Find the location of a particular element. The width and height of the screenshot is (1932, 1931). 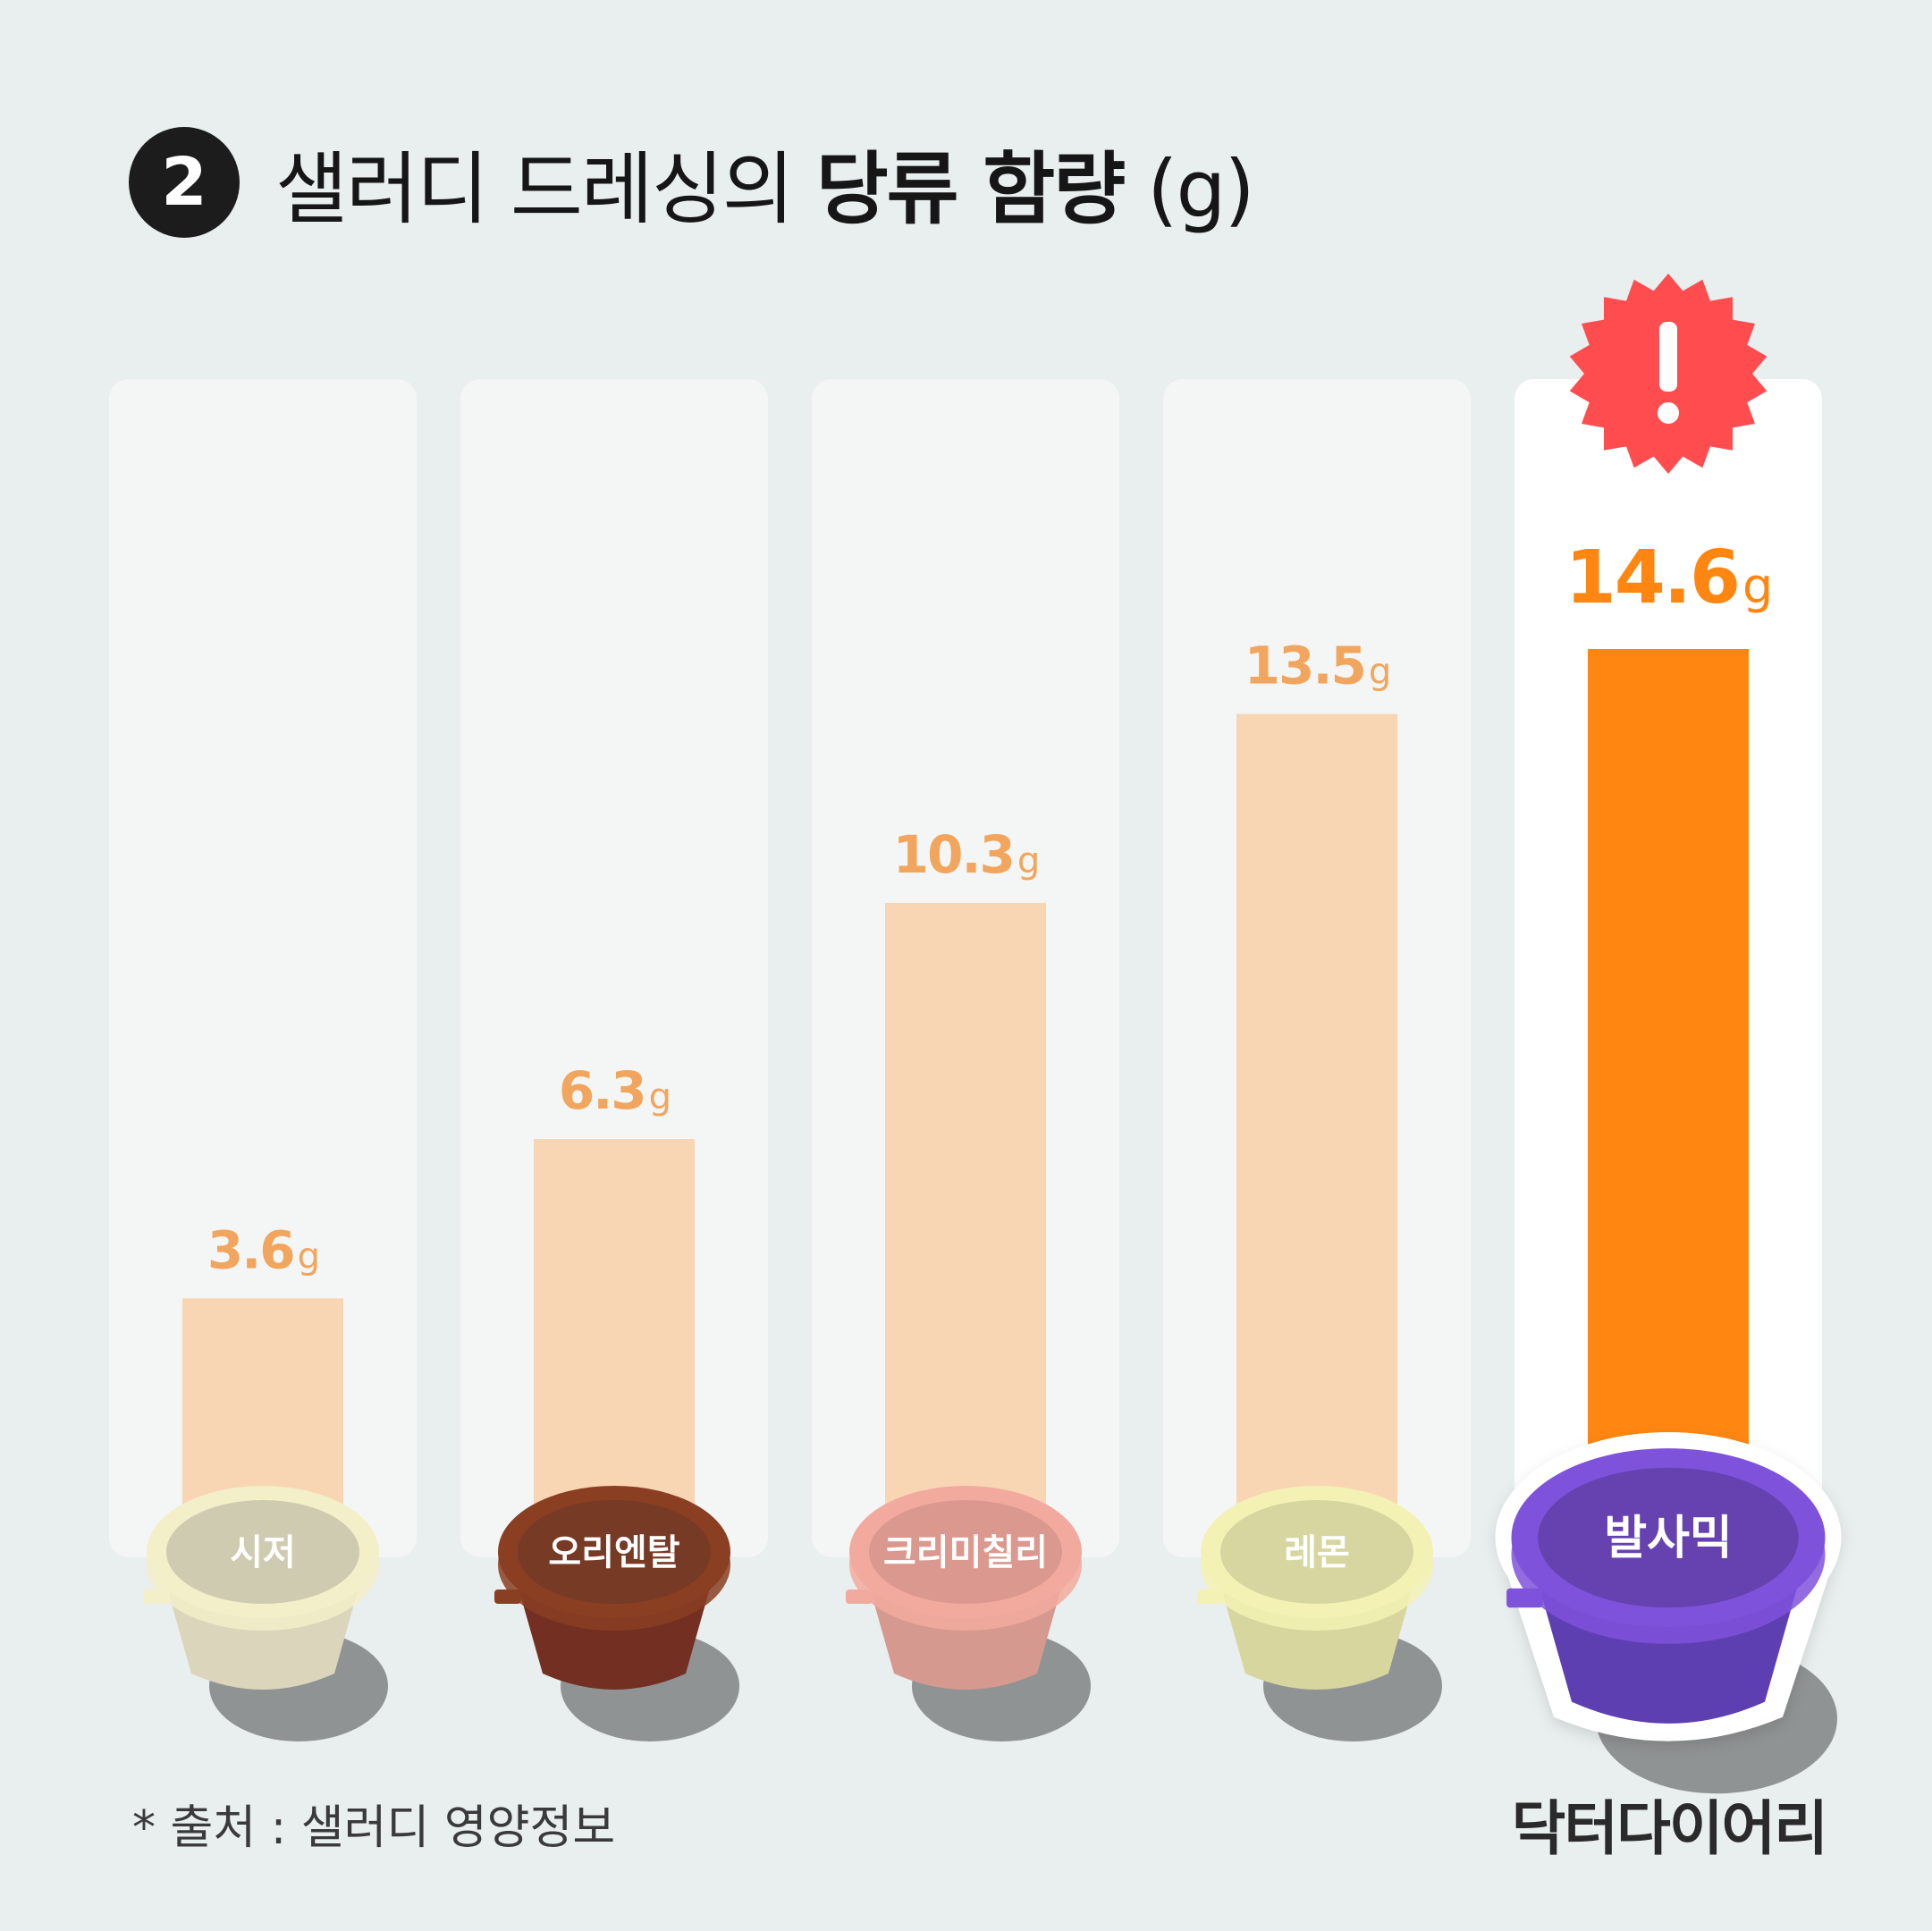

dressing-cup-4: 발사믹 is located at coordinates (1668, 1613).